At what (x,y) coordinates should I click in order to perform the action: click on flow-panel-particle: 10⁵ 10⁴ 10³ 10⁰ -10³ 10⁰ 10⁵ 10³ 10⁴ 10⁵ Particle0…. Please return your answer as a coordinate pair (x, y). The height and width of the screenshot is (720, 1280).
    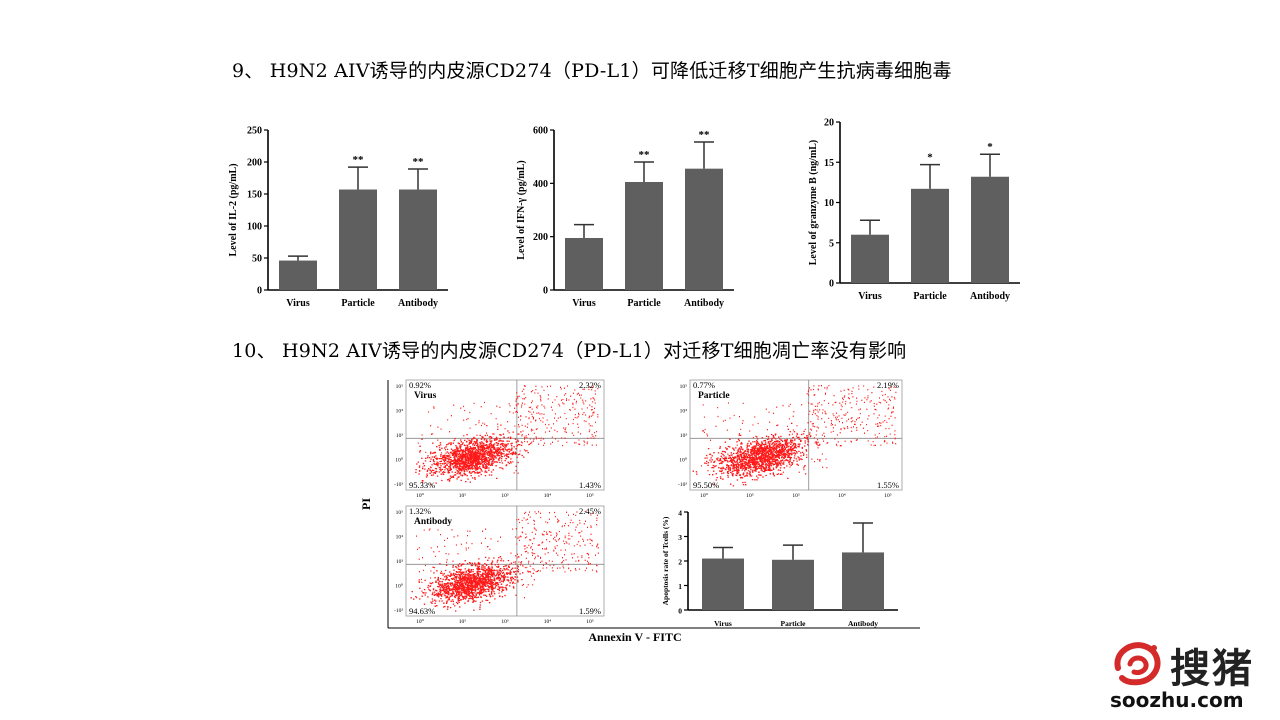
    Looking at the image, I should click on (790, 439).